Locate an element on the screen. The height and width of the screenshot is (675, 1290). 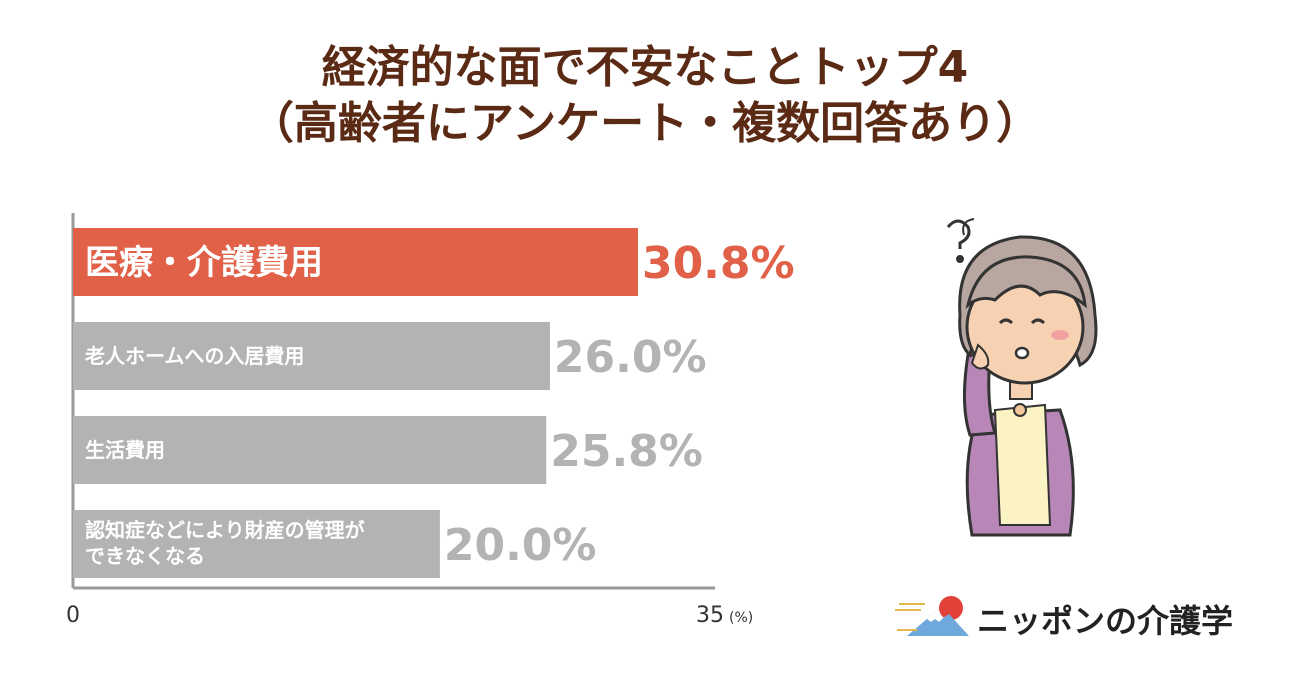
value-label-4: 20.0% is located at coordinates (520, 545).